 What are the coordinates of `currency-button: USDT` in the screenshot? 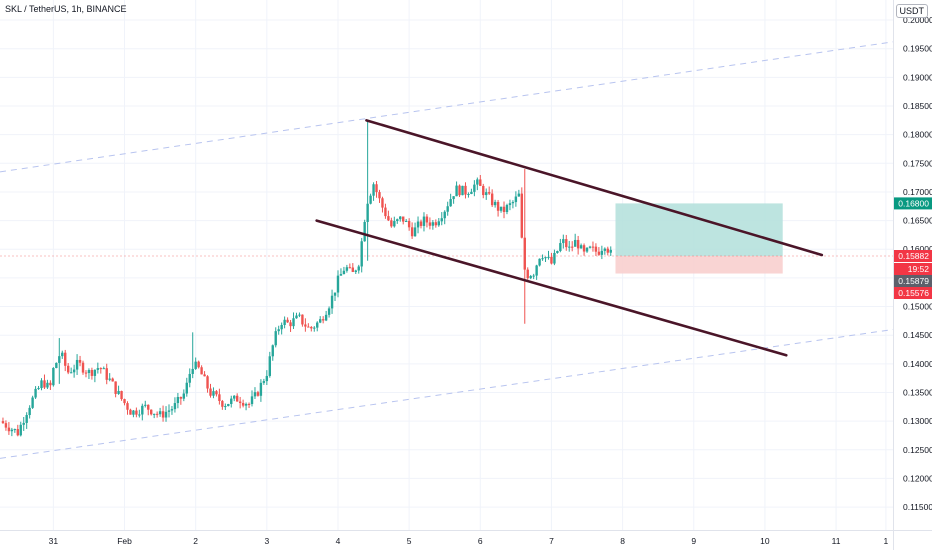 It's located at (911, 11).